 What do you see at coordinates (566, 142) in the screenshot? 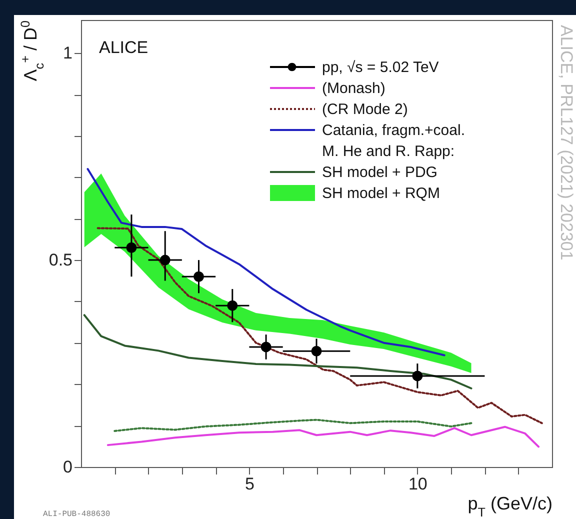
I see `text: ALICE, PRL127 (2021) 202301` at bounding box center [566, 142].